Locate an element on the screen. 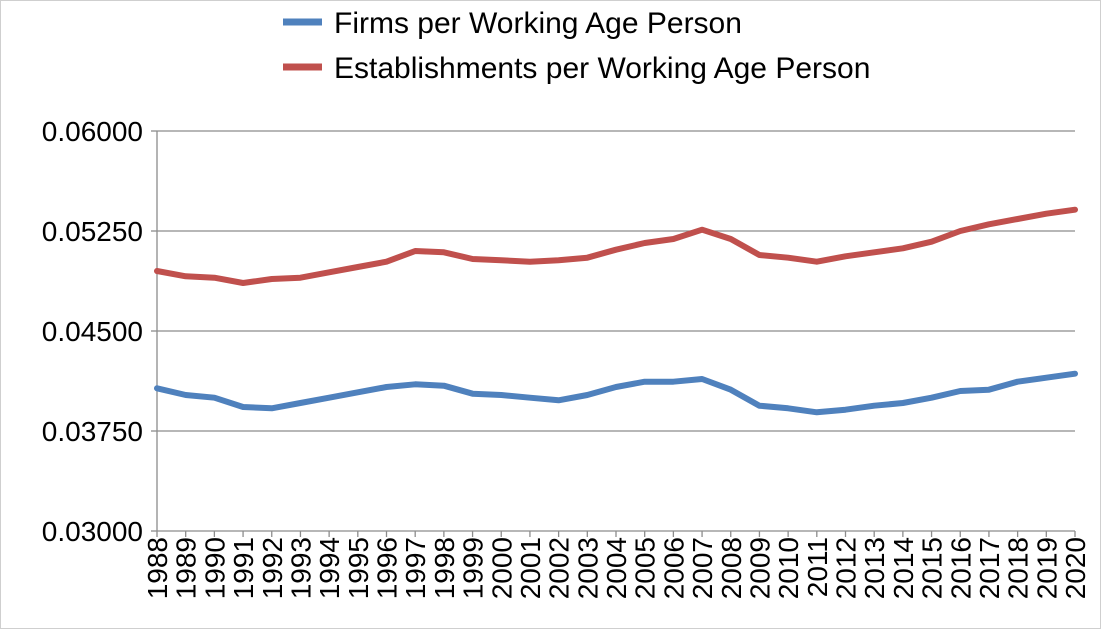 This screenshot has width=1102, height=630. y-tick-label: 0.05250 is located at coordinates (92, 231).